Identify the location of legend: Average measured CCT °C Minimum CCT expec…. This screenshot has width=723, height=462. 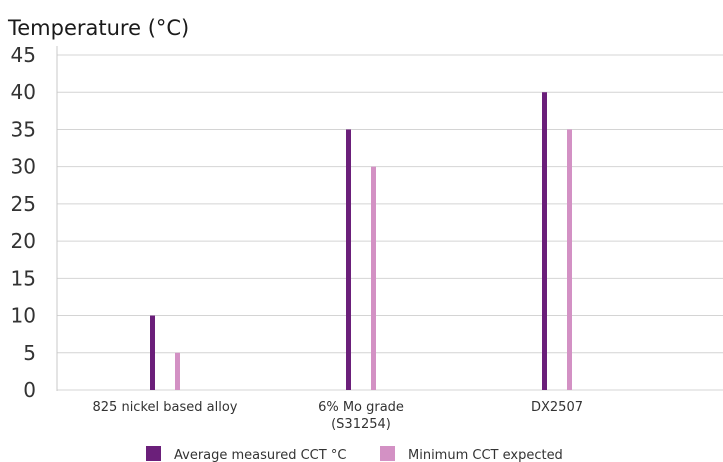
(354, 454).